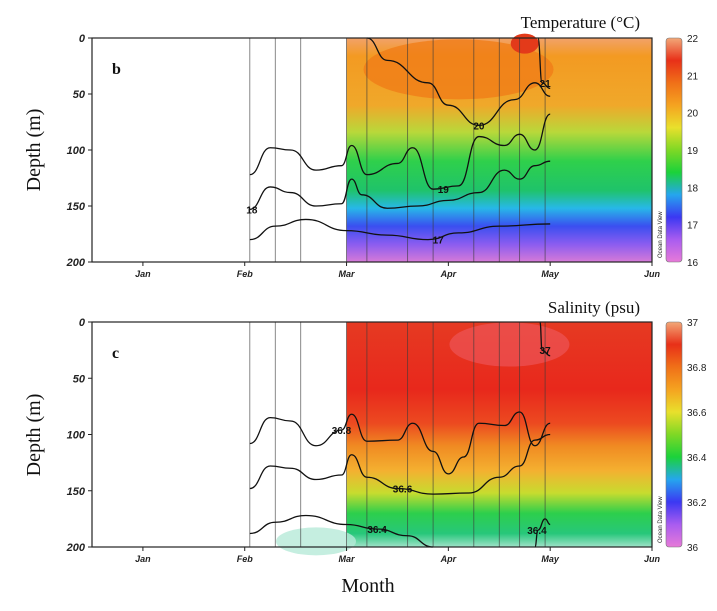 The height and width of the screenshot is (611, 717). What do you see at coordinates (693, 226) in the screenshot?
I see `colorbar-tick-label: 17` at bounding box center [693, 226].